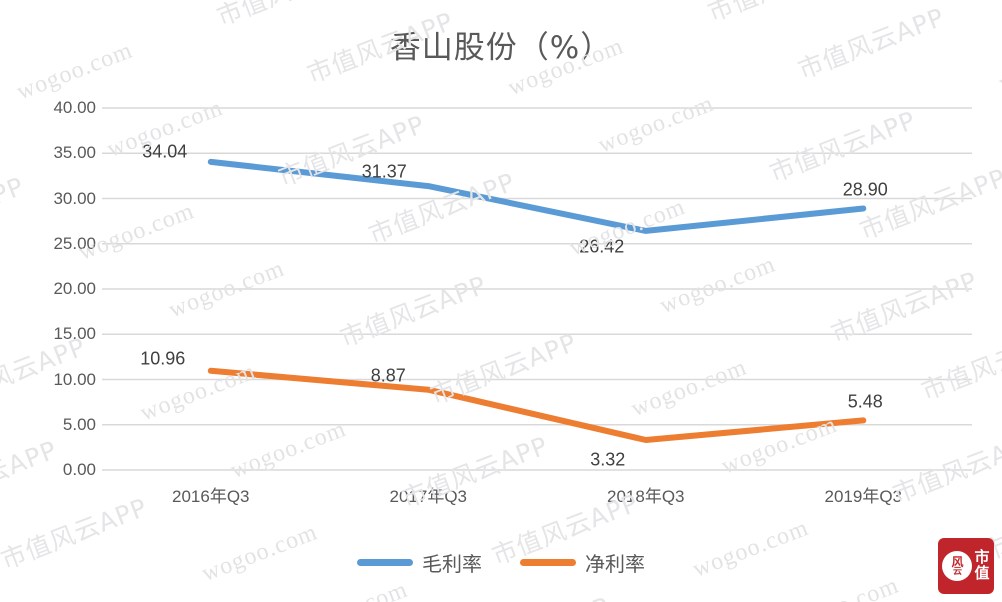  Describe the element at coordinates (863, 496) in the screenshot. I see `x-tick-label: 2019年Q3` at that location.